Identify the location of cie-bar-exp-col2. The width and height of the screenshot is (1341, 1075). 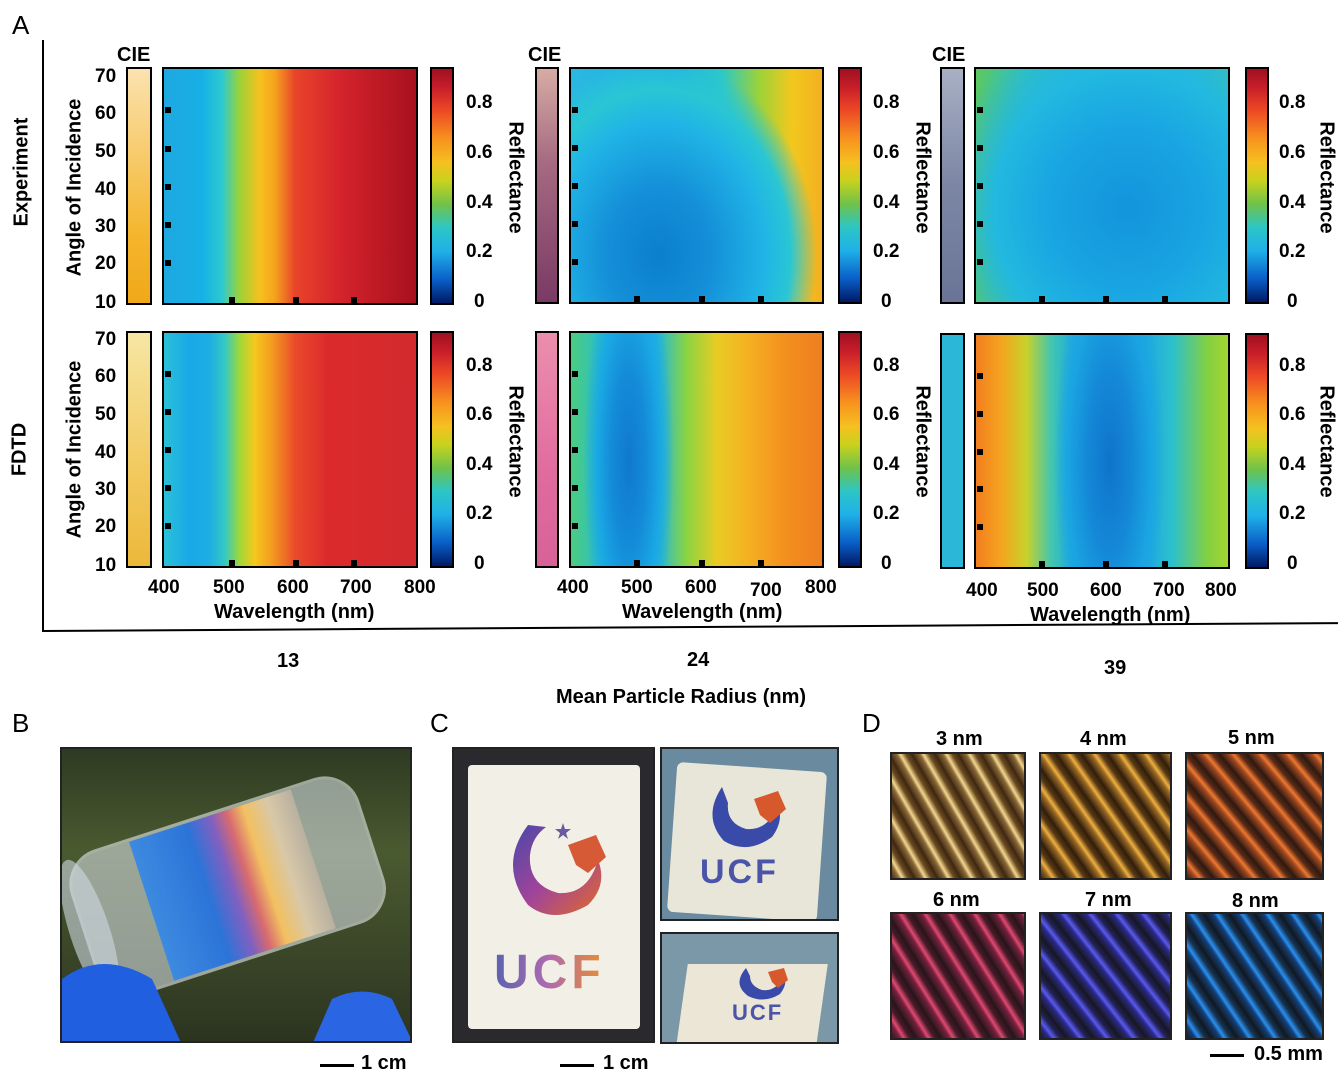
(547, 185).